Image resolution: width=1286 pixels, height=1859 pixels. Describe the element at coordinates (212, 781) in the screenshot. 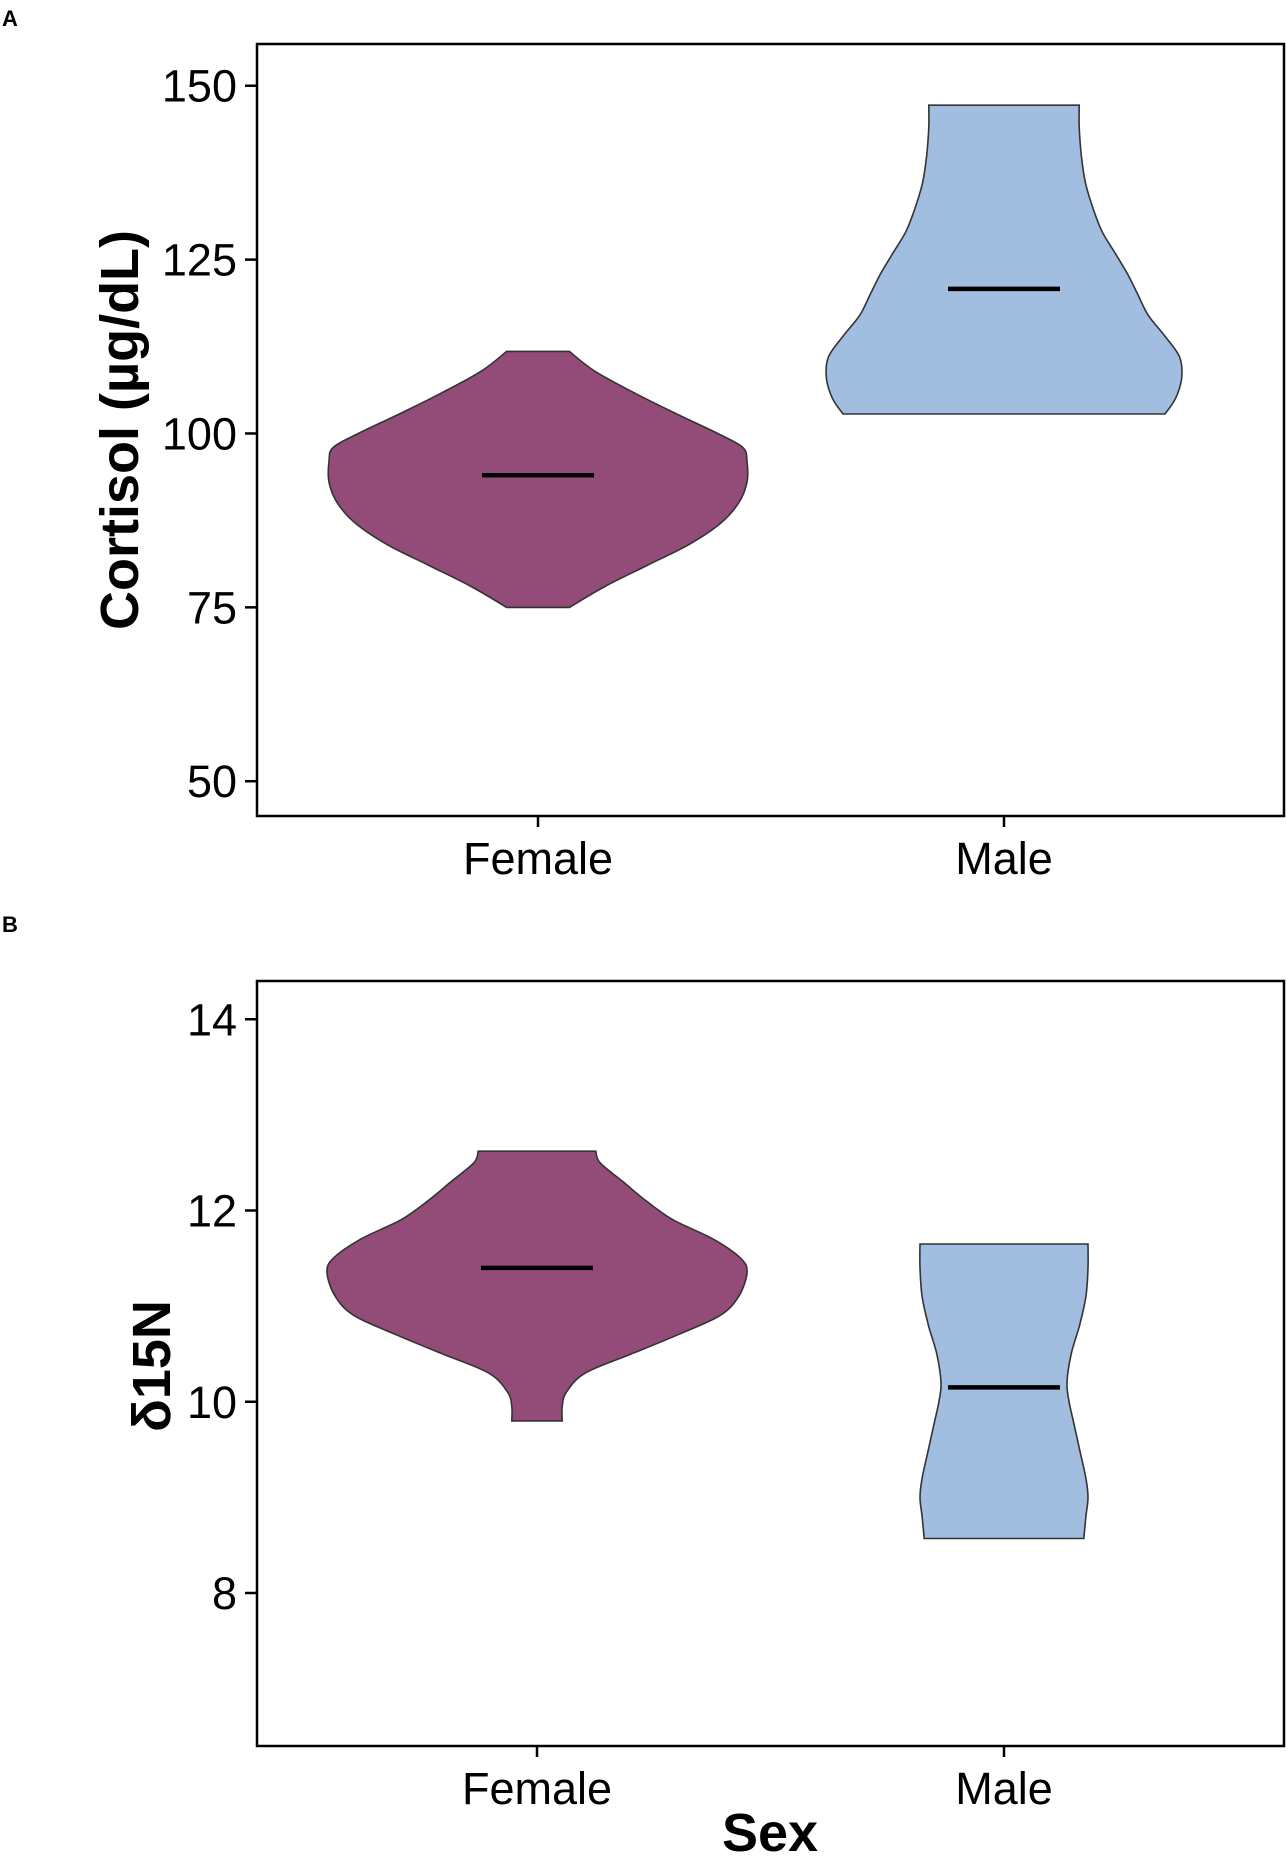

I see `y-tick-label: 50` at that location.